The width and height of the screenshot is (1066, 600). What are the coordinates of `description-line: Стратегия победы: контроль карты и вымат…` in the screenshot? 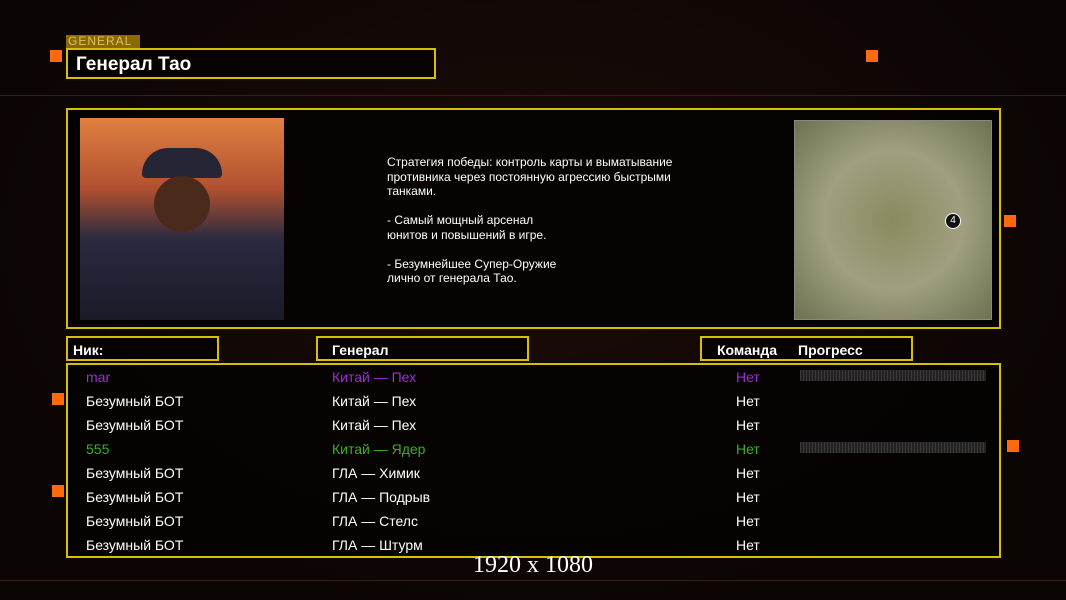 It's located at (530, 162).